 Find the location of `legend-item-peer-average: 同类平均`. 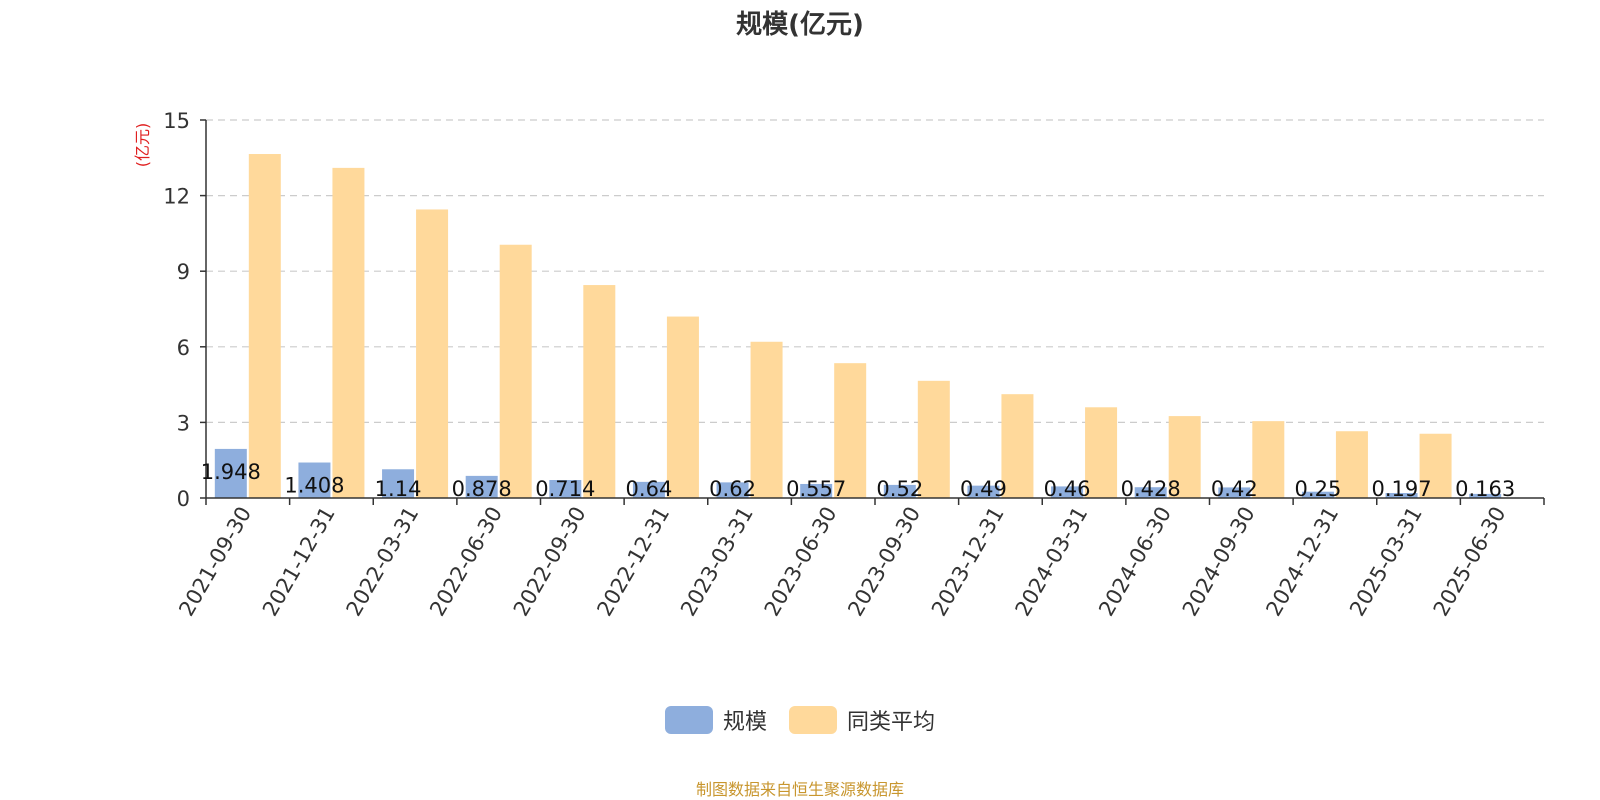

legend-item-peer-average: 同类平均 is located at coordinates (862, 720).